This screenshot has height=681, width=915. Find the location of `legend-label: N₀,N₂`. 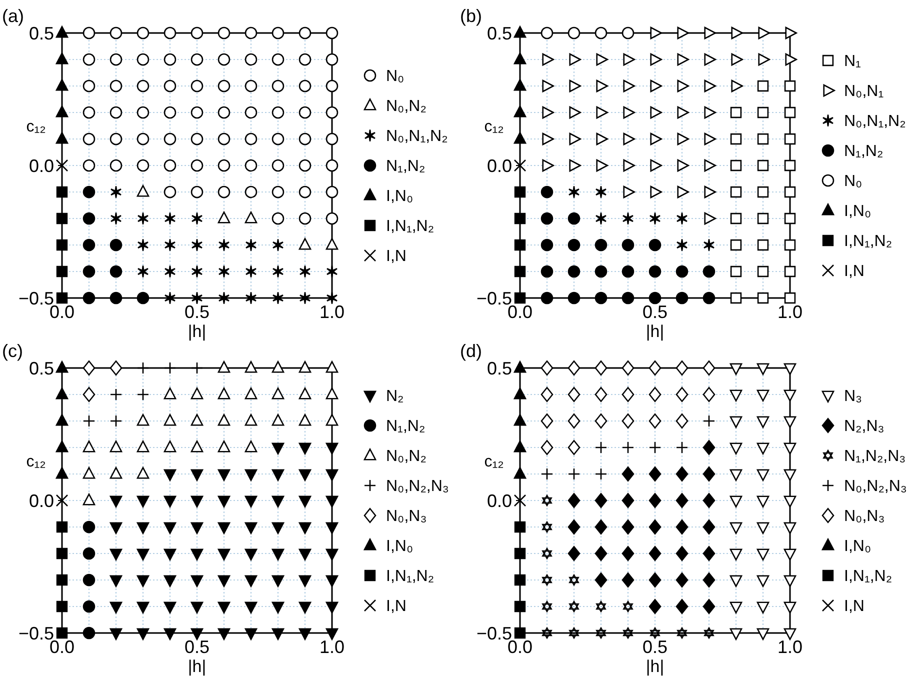

legend-label: N₀,N₂ is located at coordinates (406, 107).